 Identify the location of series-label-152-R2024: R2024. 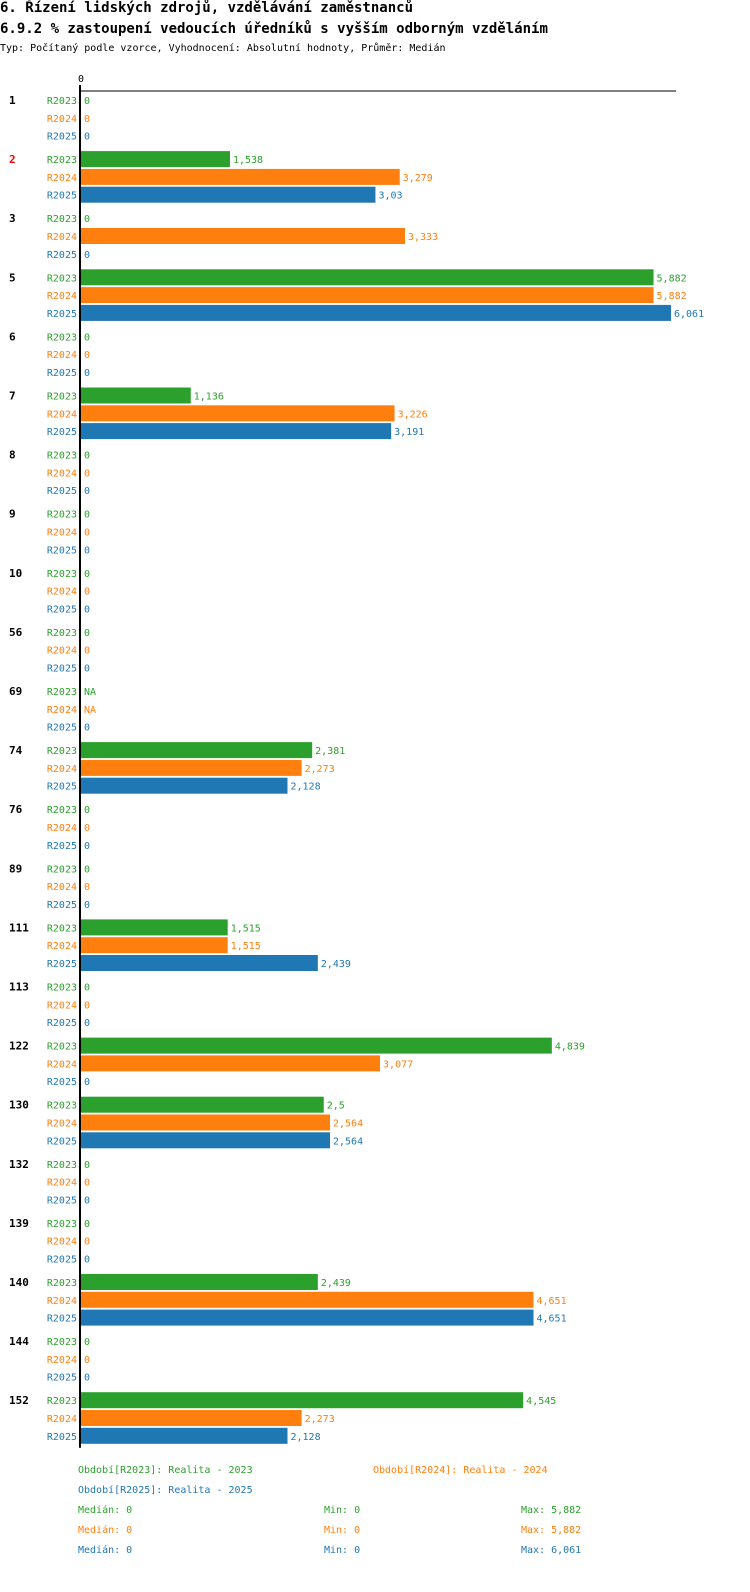
(62, 1419).